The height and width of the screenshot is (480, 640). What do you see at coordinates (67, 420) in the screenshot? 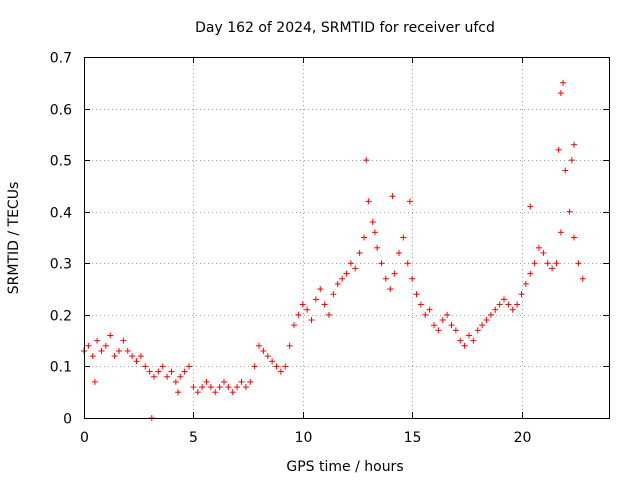
I see `y-tick-label: 0` at bounding box center [67, 420].